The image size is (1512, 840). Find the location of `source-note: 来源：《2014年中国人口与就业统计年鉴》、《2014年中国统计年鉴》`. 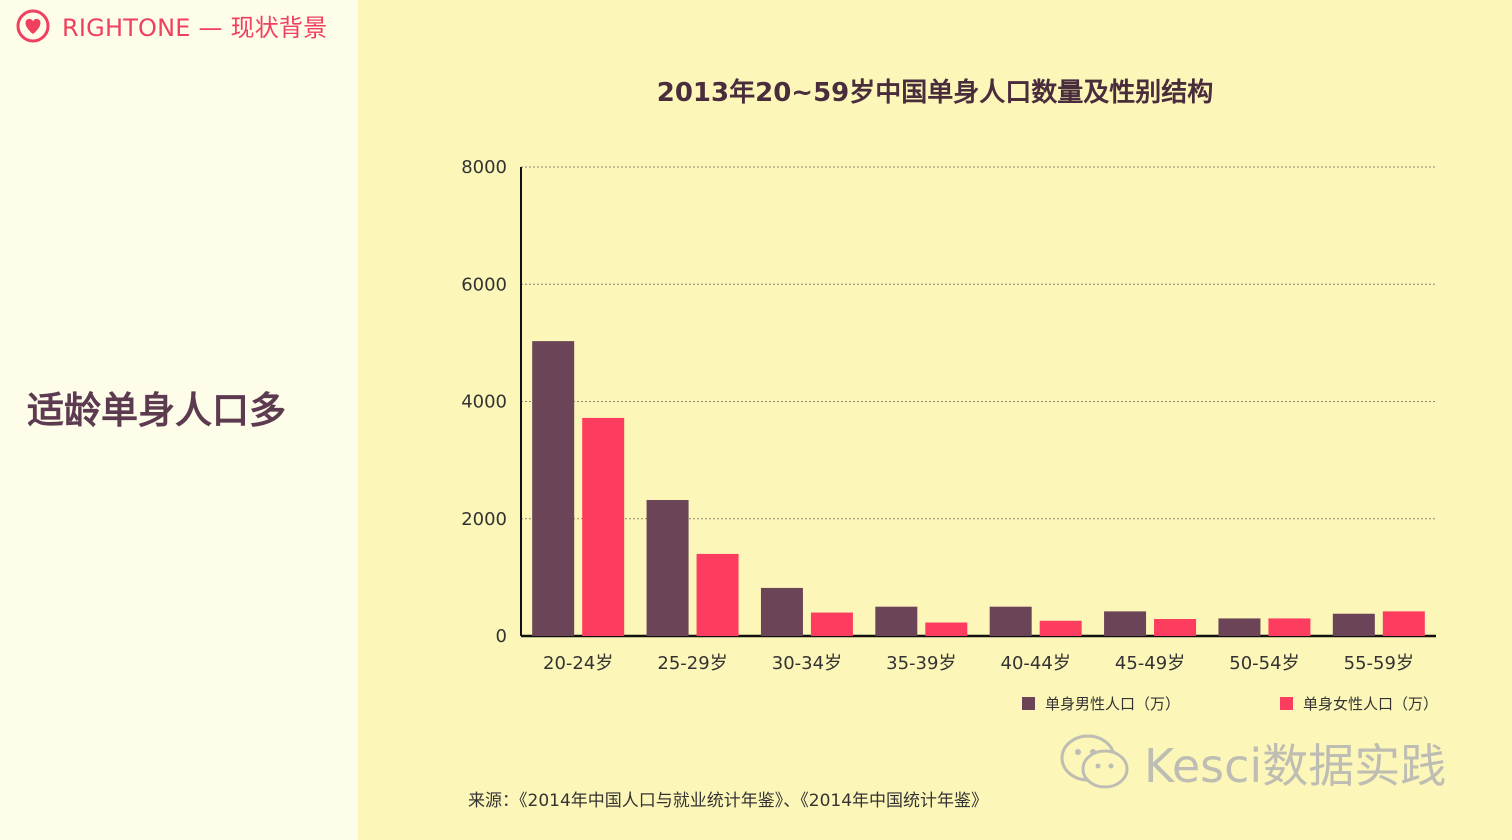

source-note: 来源：《2014年中国人口与就业统计年鉴》、《2014年中国统计年鉴》 is located at coordinates (728, 801).